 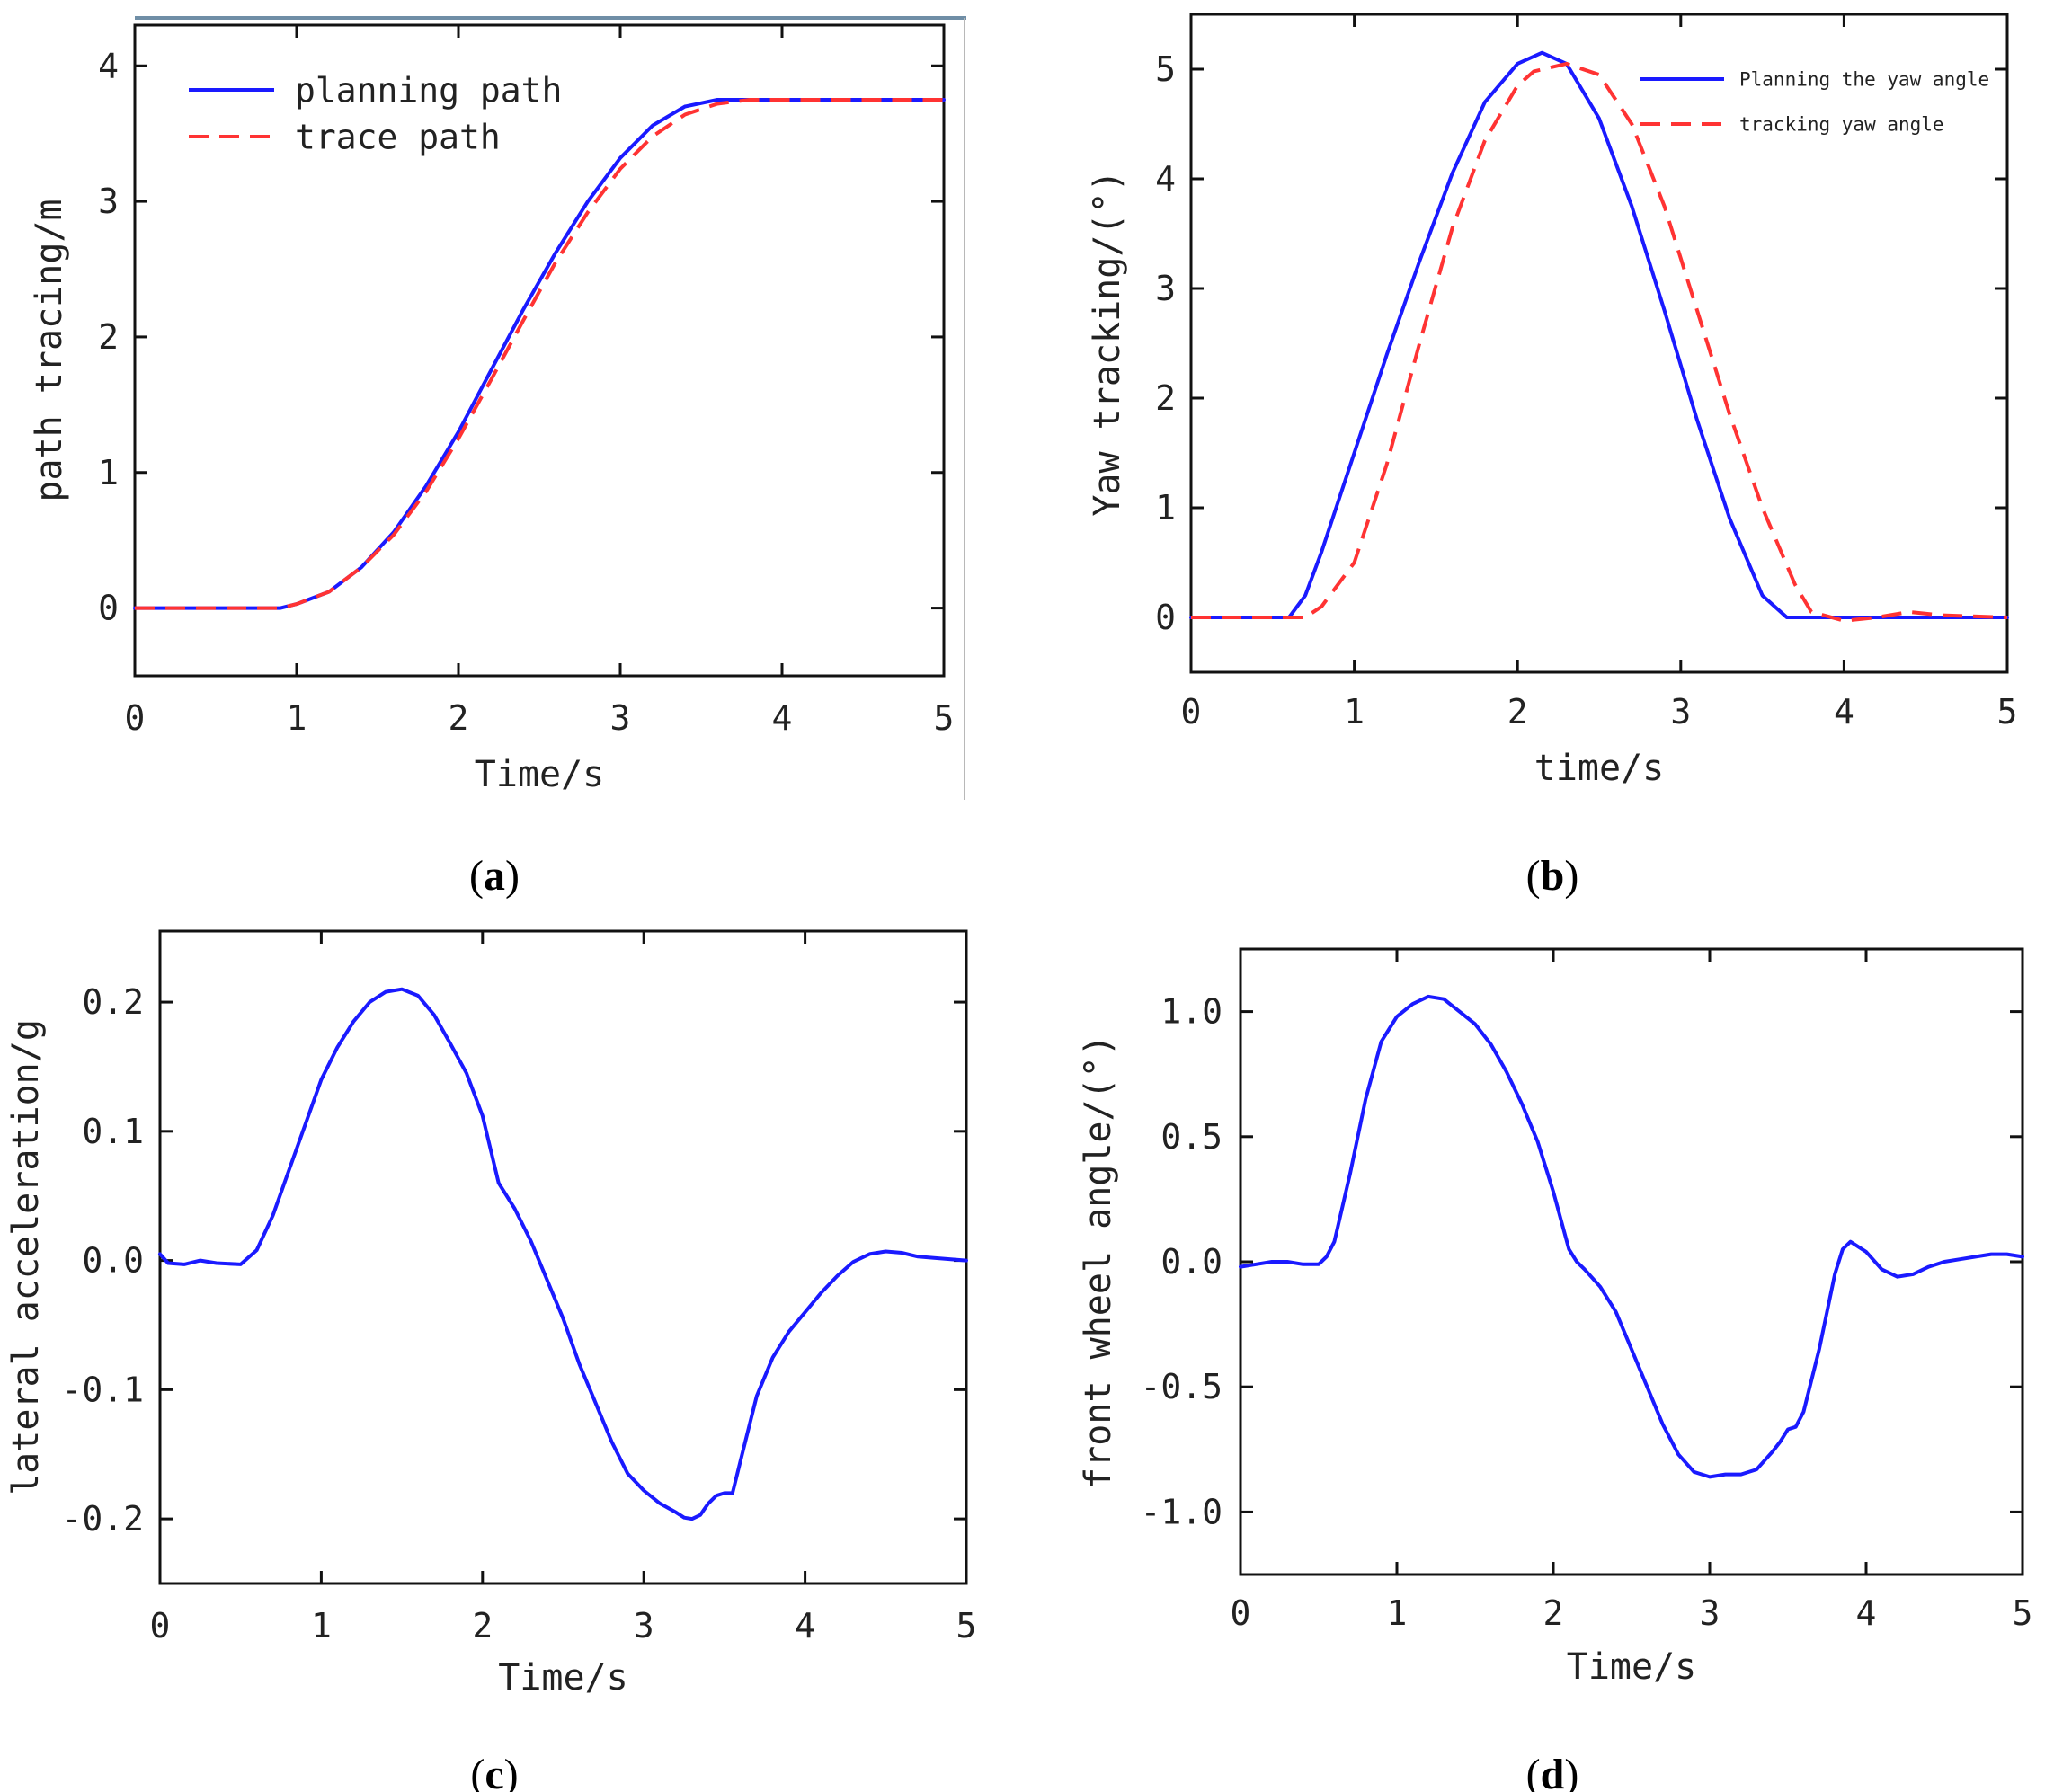 What do you see at coordinates (1191, 1012) in the screenshot?
I see `y-tick-label: 1.0` at bounding box center [1191, 1012].